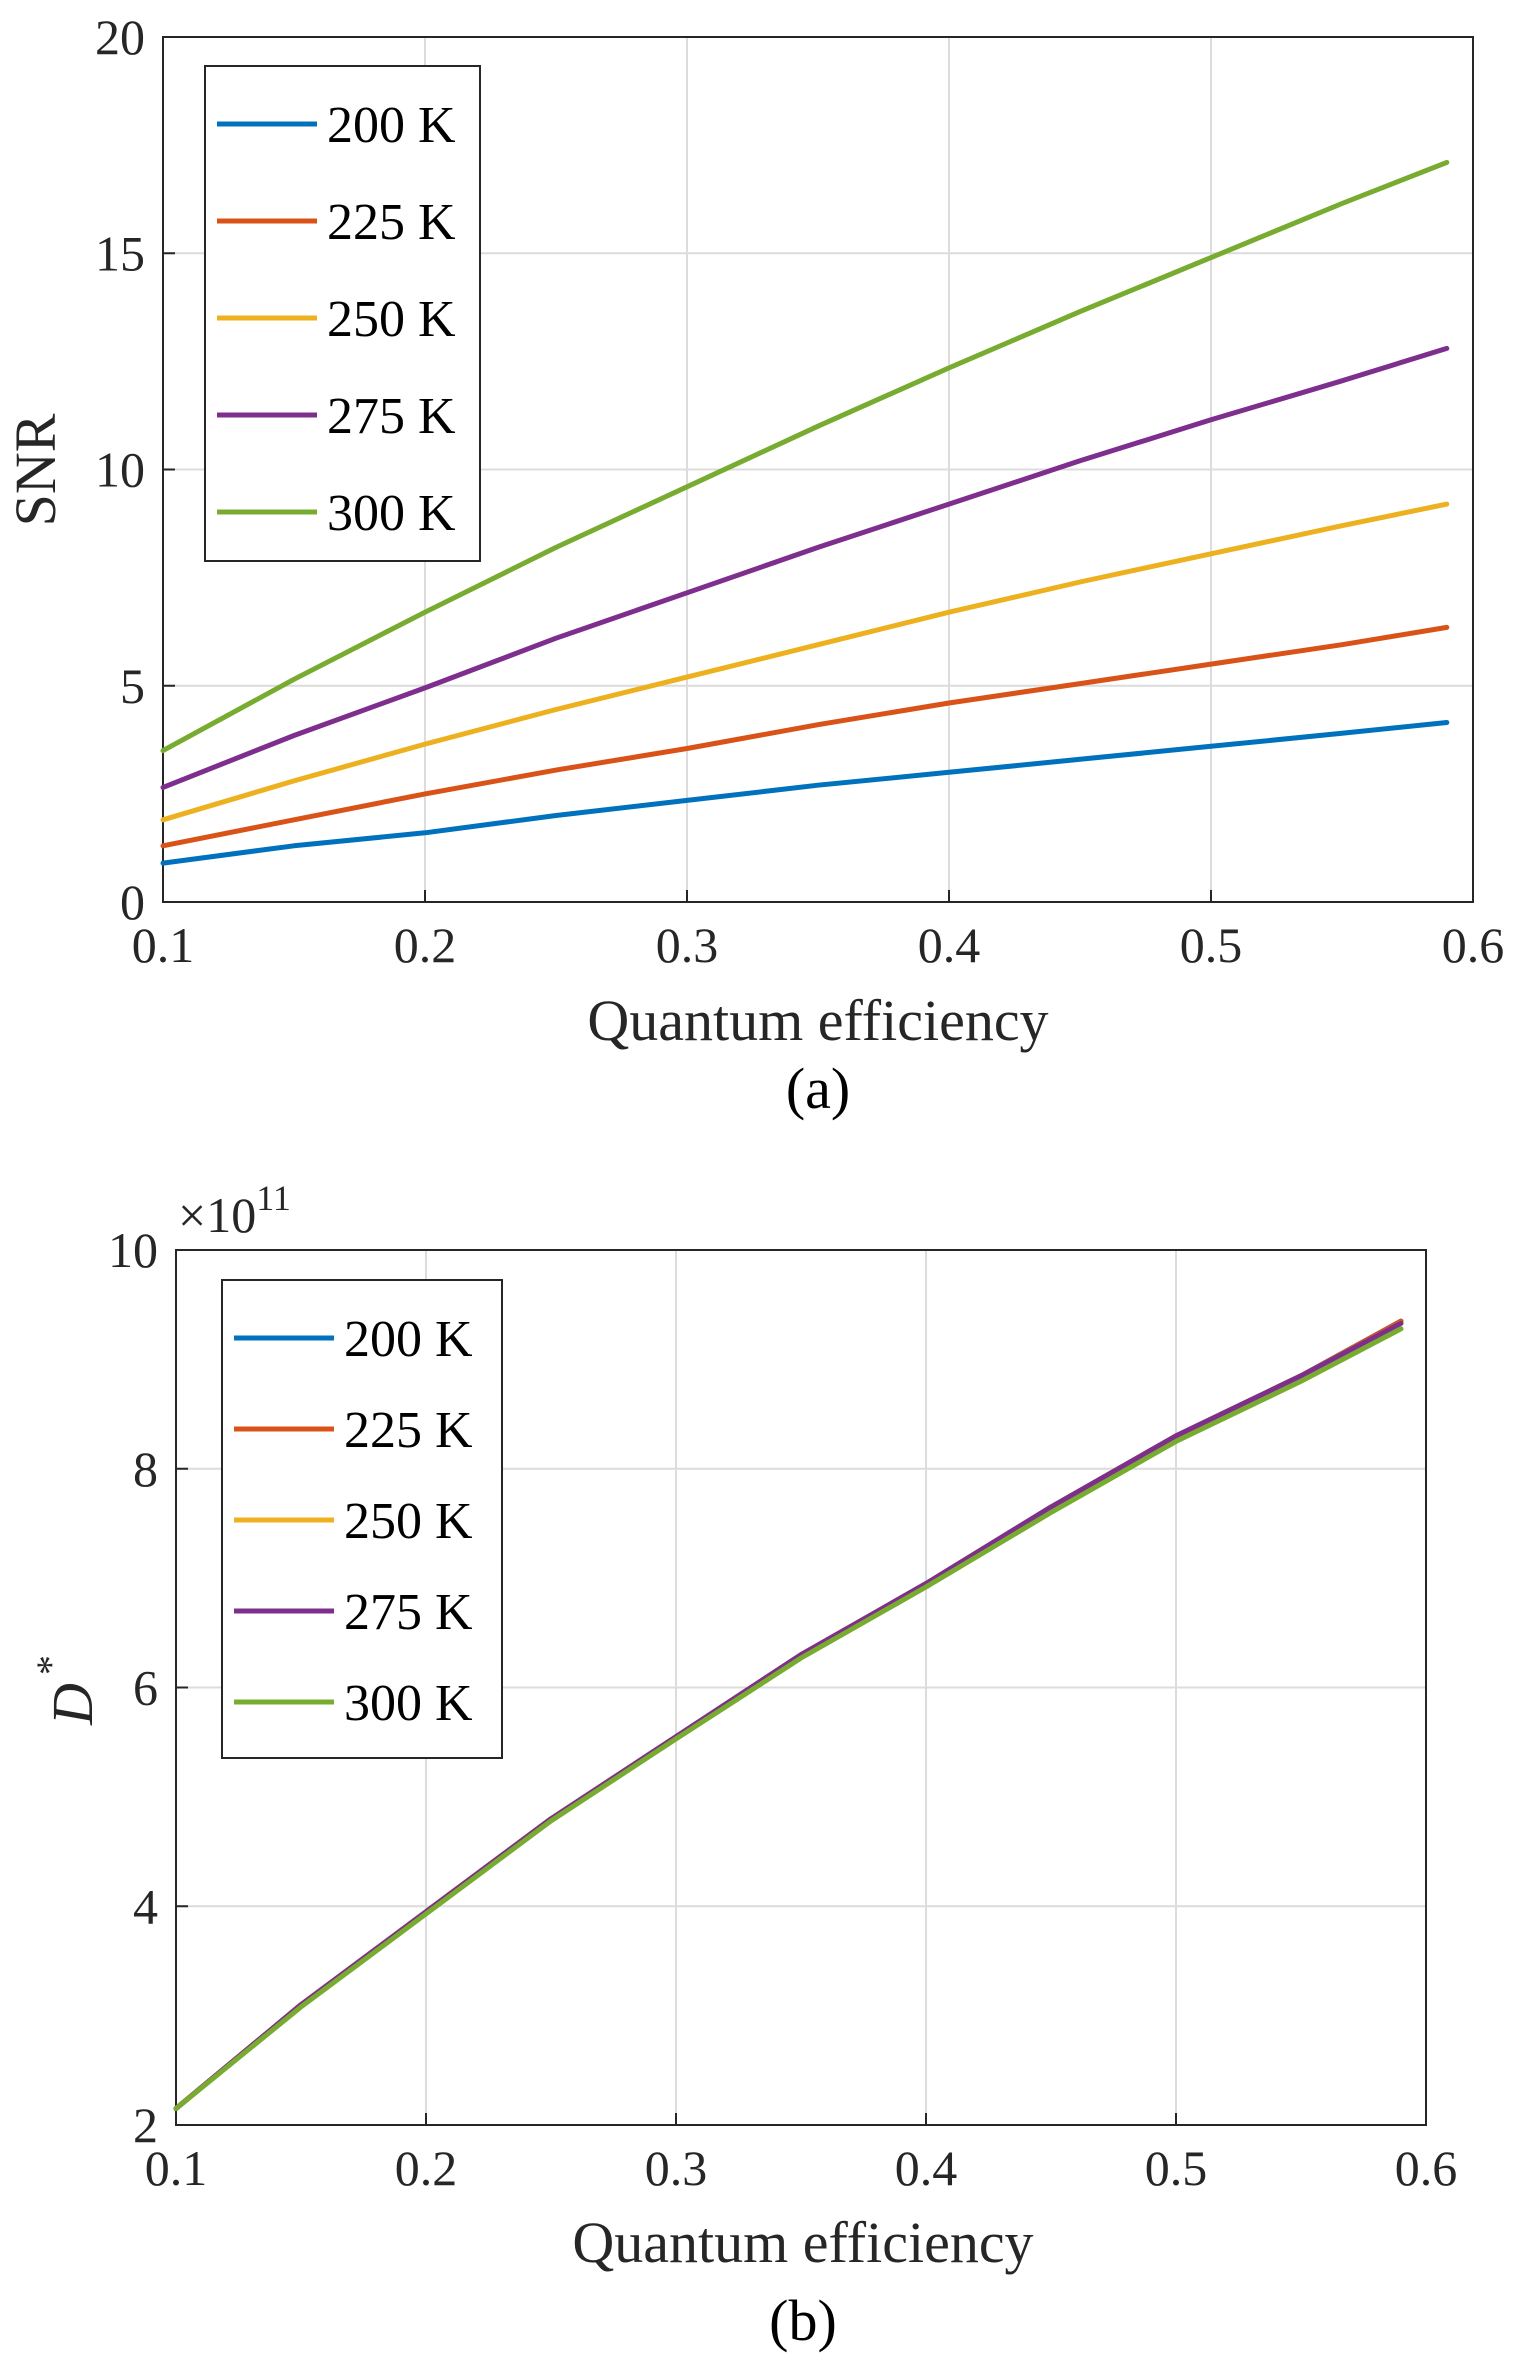  I want to click on y-tick-label: 0, so click(132, 902).